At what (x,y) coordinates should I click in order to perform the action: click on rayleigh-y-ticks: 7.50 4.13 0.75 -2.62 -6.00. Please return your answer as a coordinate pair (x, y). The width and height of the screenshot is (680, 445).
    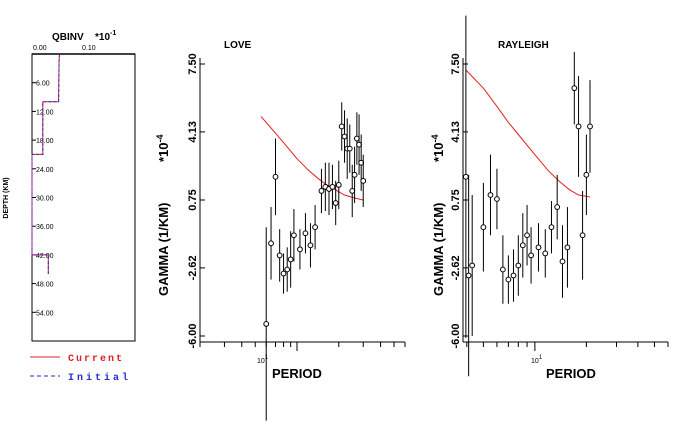
    Looking at the image, I should click on (459, 201).